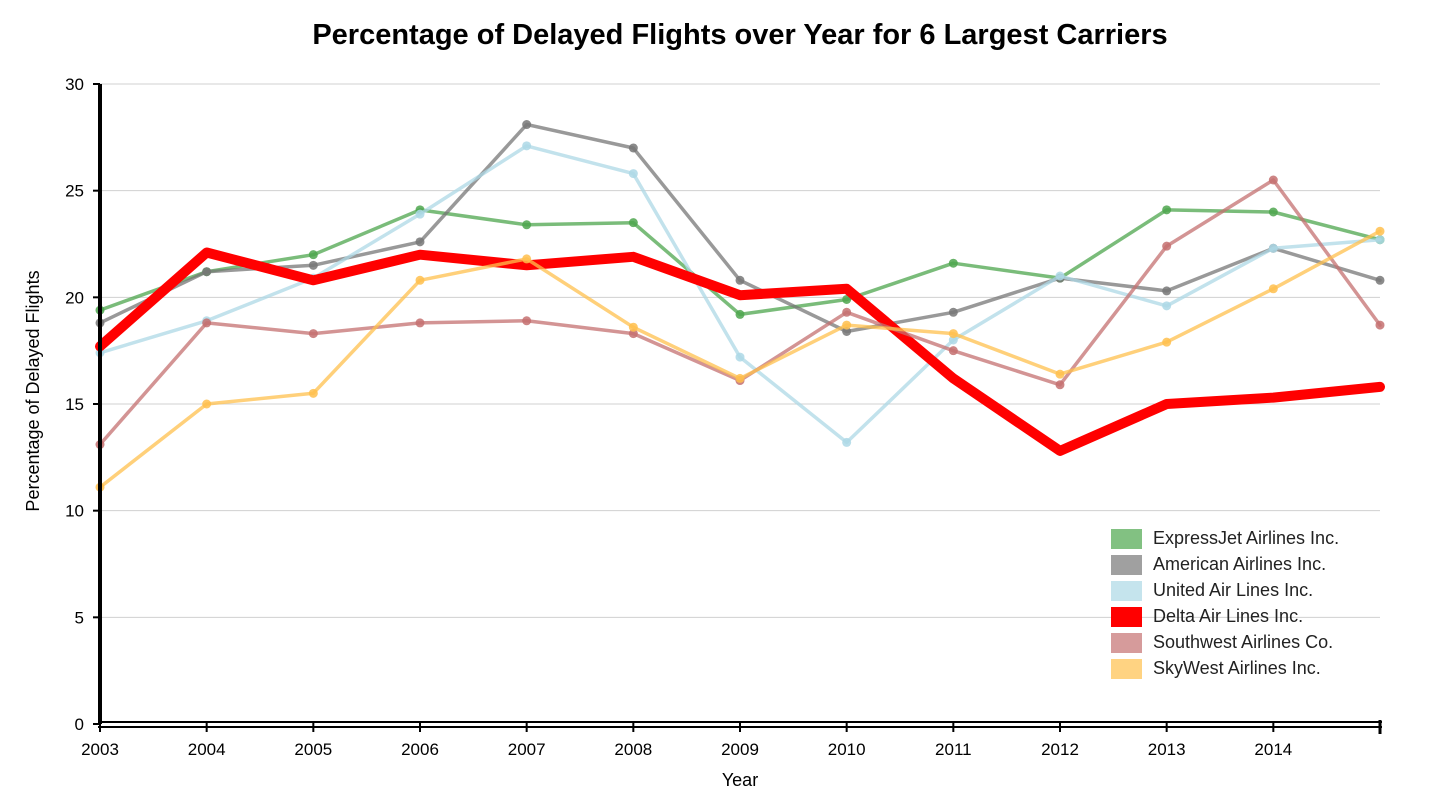 This screenshot has height=804, width=1432. I want to click on data-point-southwest-airlines-co-2012, so click(1060, 385).